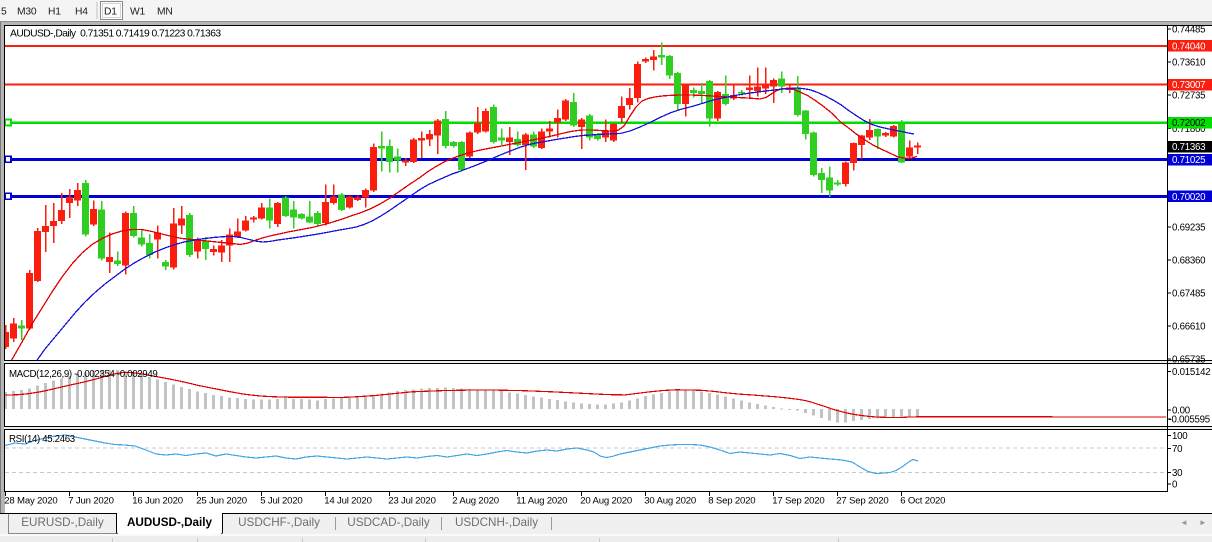 This screenshot has height=542, width=1212. What do you see at coordinates (1180, 436) in the screenshot?
I see `svg-text: 100` at bounding box center [1180, 436].